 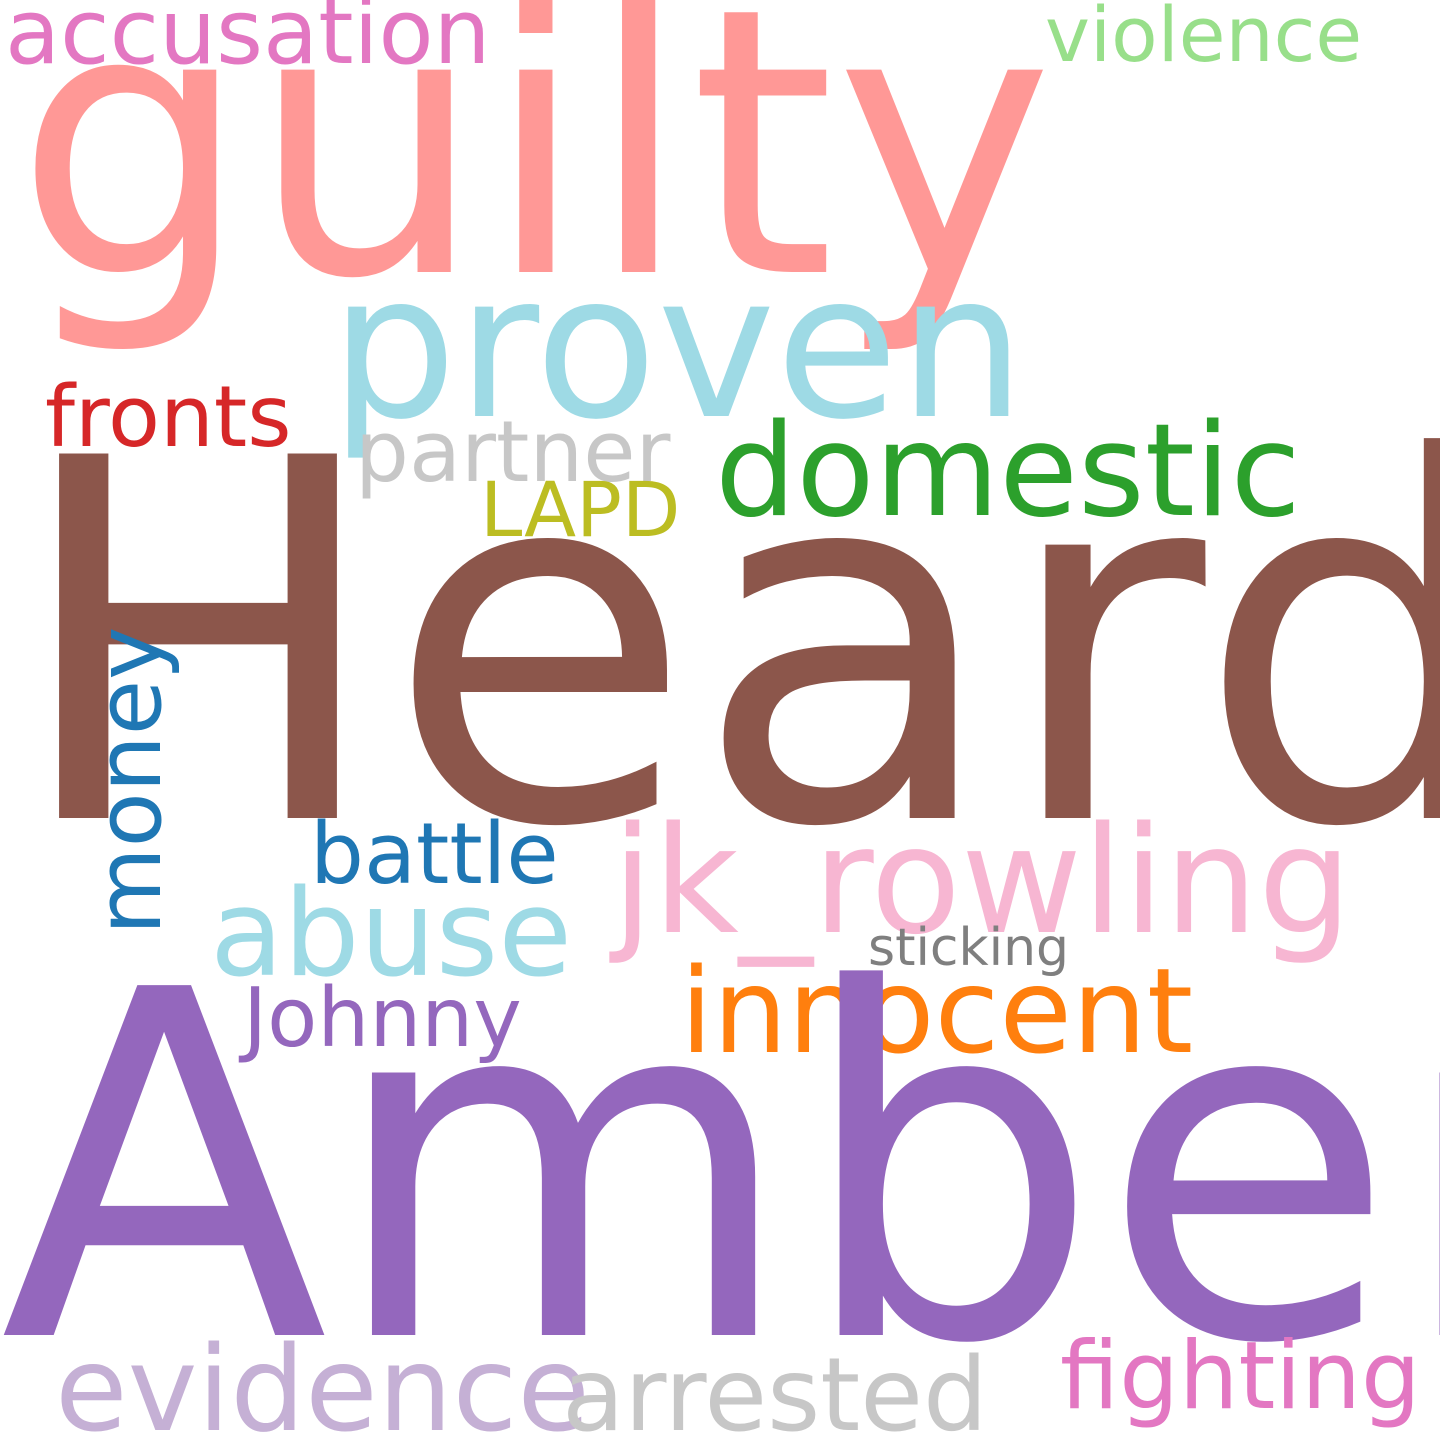 What do you see at coordinates (322, 1380) in the screenshot?
I see `word-evidence: evidence` at bounding box center [322, 1380].